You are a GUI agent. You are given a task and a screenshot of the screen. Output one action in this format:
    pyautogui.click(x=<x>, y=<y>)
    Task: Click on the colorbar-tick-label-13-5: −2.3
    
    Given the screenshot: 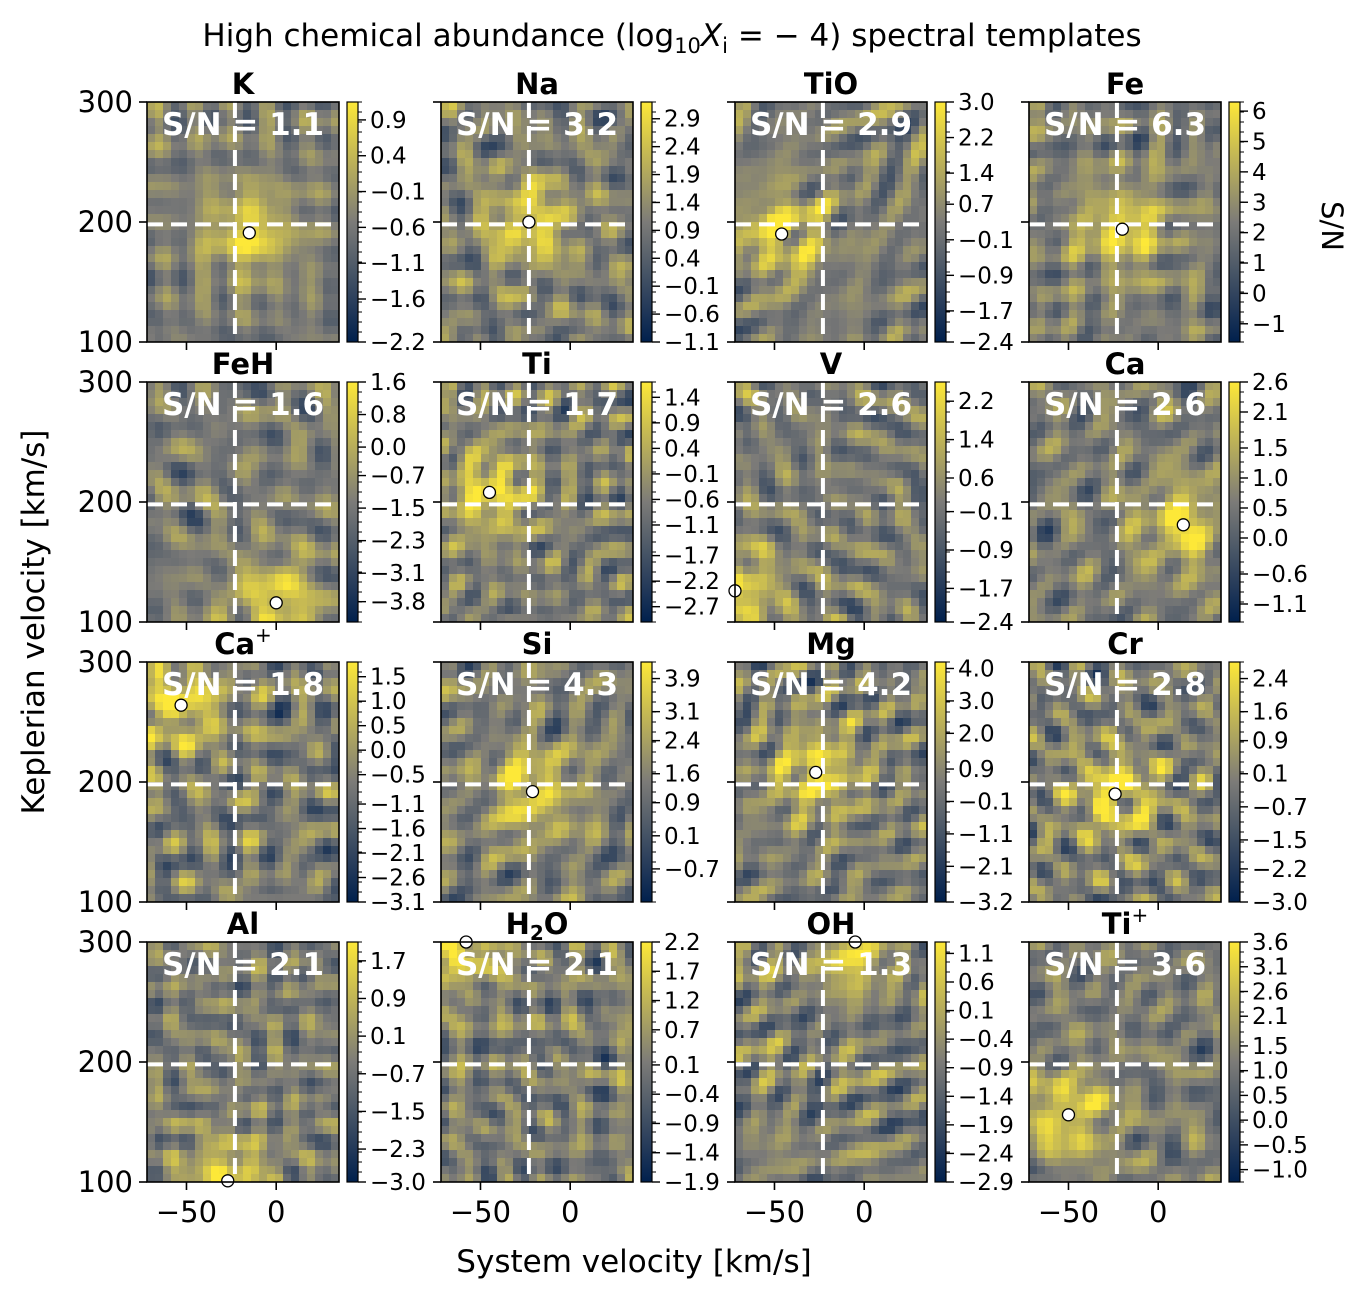 What is the action you would take?
    pyautogui.click(x=398, y=1150)
    